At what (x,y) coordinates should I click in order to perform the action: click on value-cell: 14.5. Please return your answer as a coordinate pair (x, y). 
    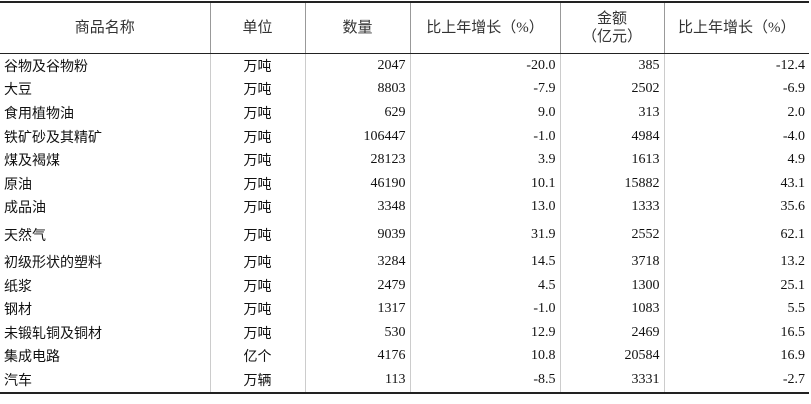
    Looking at the image, I should click on (484, 262).